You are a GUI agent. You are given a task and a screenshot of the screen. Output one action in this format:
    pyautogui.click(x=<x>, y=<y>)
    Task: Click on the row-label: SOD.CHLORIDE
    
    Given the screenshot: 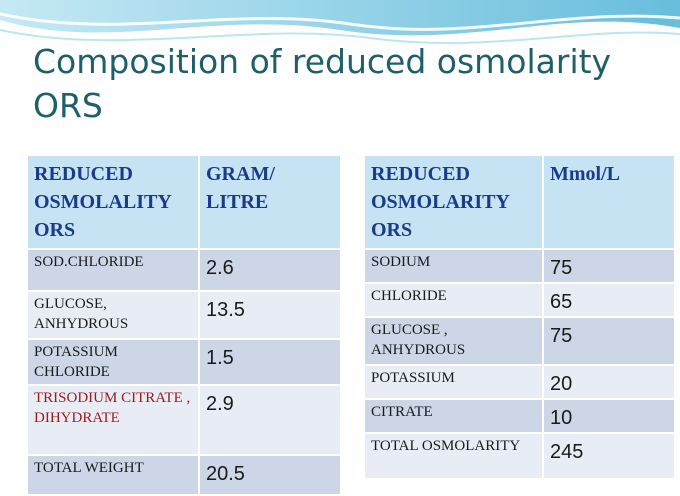 What is the action you would take?
    pyautogui.click(x=113, y=270)
    